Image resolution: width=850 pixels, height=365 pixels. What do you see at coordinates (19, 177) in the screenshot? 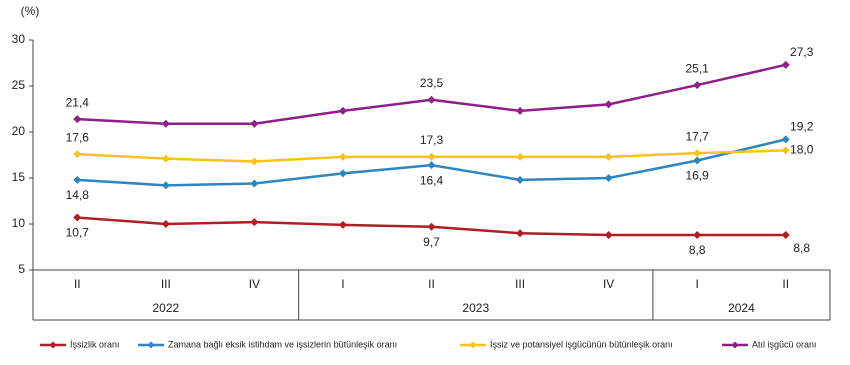
I see `y-tick-label: 15` at bounding box center [19, 177].